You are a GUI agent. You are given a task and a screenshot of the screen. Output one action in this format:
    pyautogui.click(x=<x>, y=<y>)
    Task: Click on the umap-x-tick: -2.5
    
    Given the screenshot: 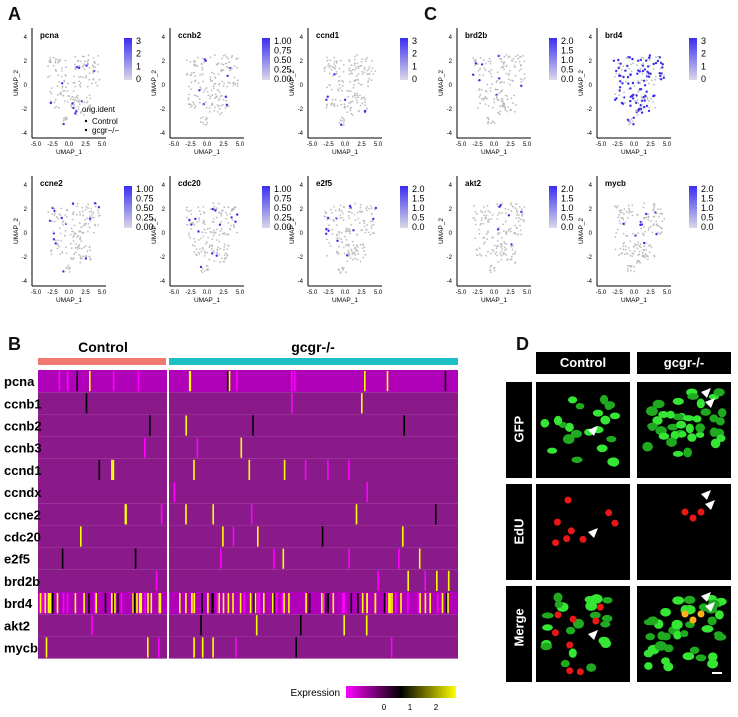 What is the action you would take?
    pyautogui.click(x=328, y=145)
    